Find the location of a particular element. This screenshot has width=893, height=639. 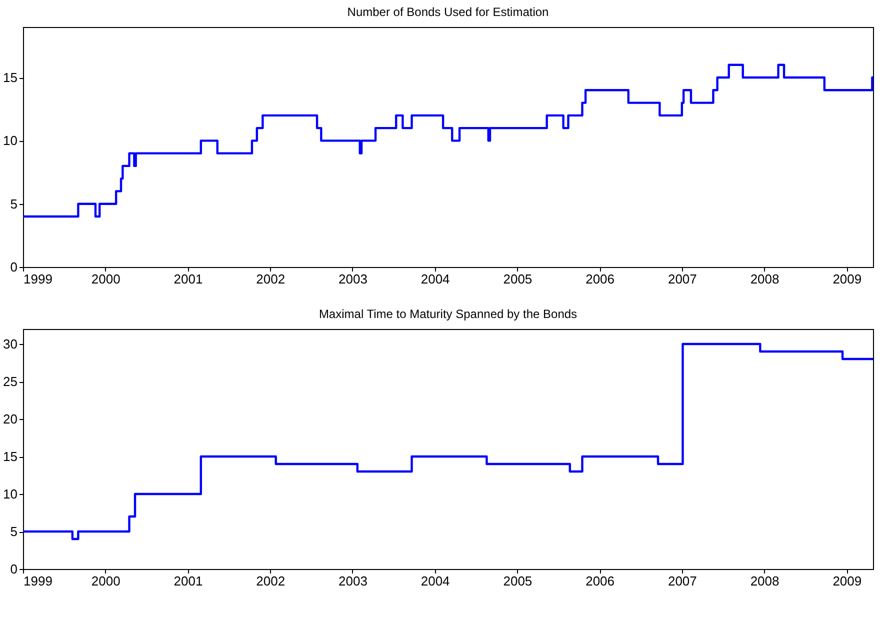

chart-title: Maximal Time to Maturity Spanned by the Bonds is located at coordinates (448, 314).